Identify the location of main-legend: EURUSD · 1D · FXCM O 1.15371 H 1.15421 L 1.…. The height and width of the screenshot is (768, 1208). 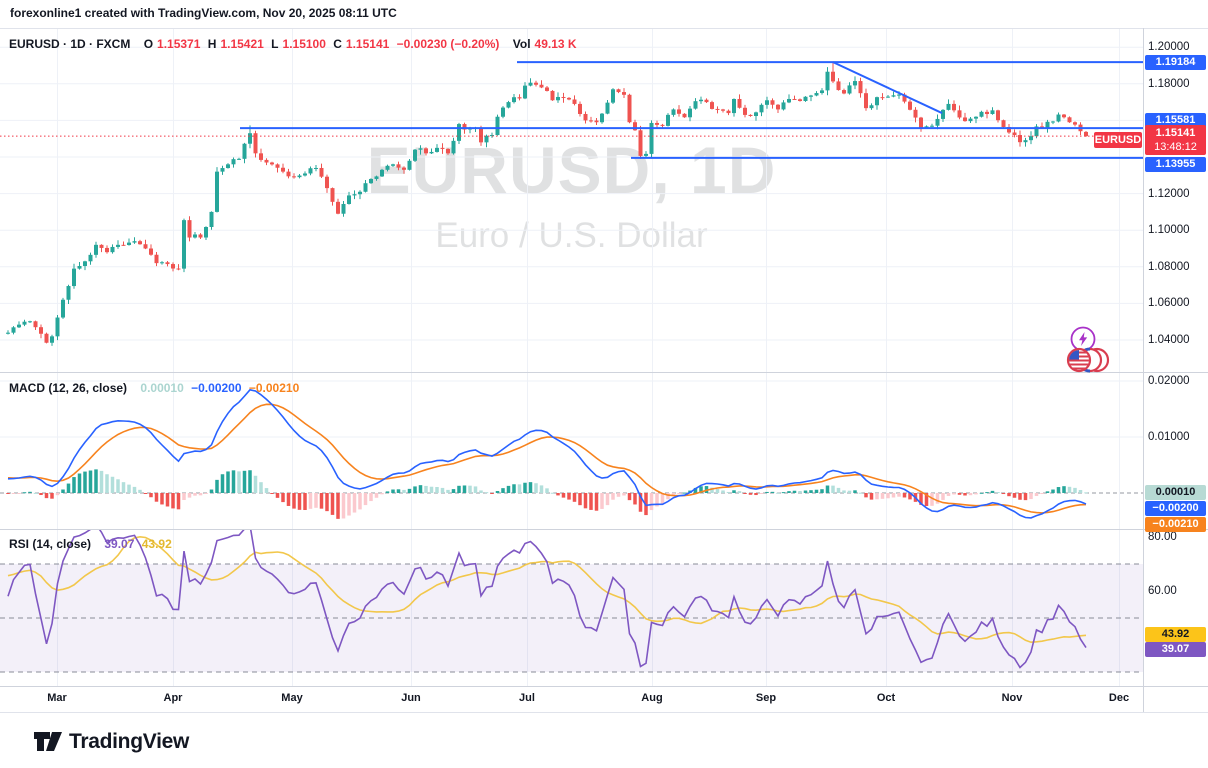
(295, 44).